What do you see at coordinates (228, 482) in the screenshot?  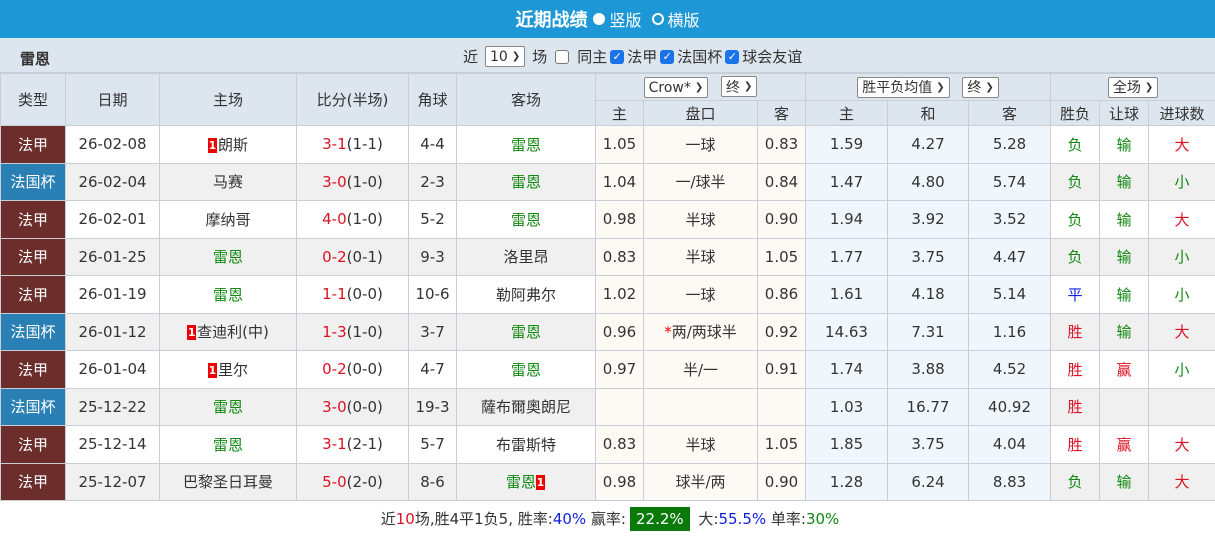 I see `home-team: 巴黎圣日耳曼` at bounding box center [228, 482].